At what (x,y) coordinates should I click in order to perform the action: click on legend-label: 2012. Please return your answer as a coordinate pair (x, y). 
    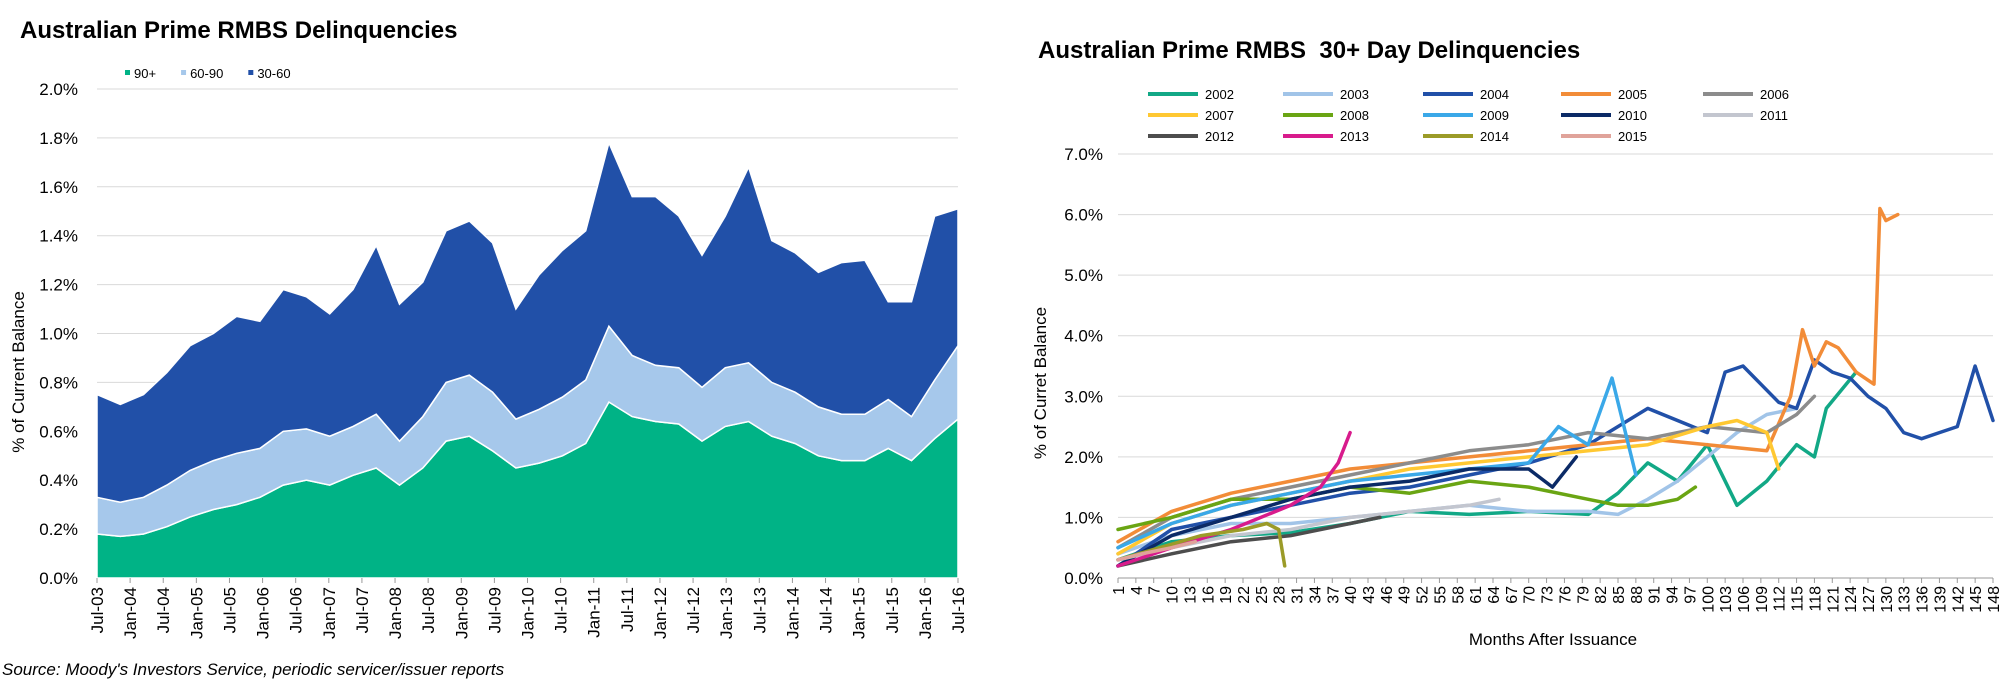
    Looking at the image, I should click on (1219, 136).